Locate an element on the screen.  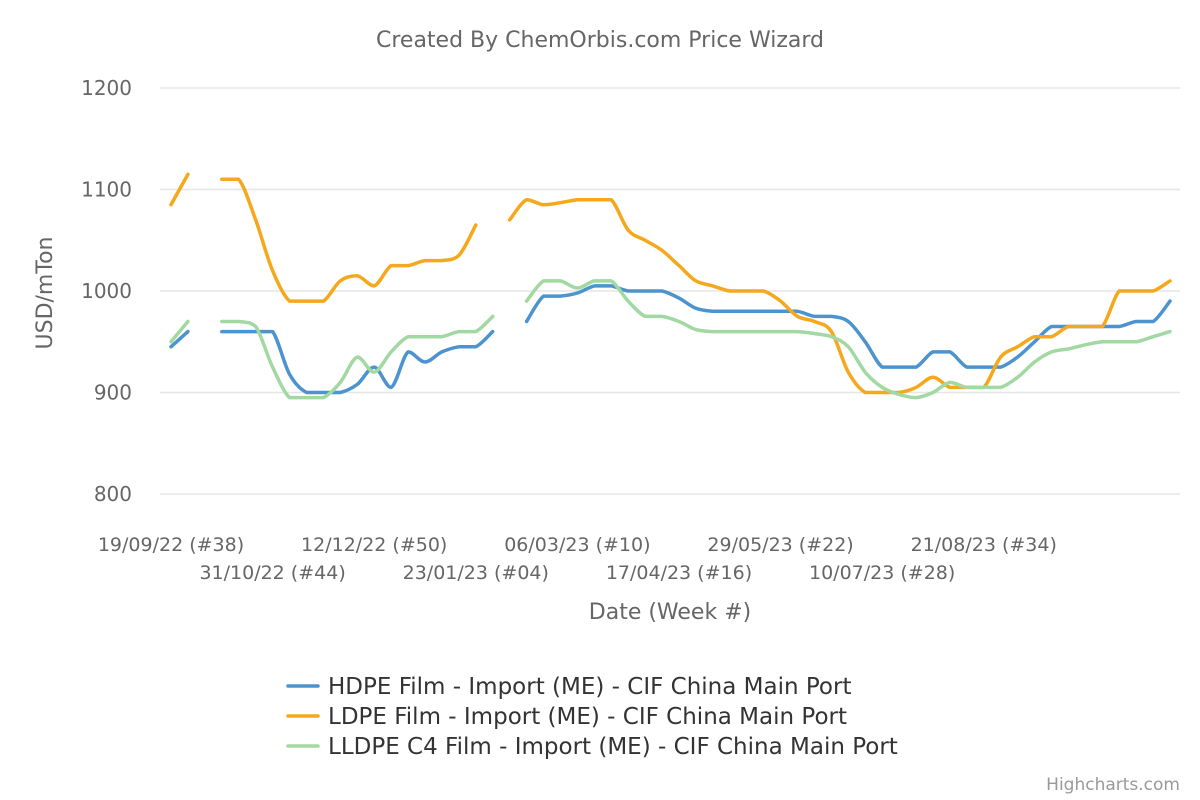
y-axis-ticks: 800 900 1000 1100 1200 is located at coordinates (106, 291).